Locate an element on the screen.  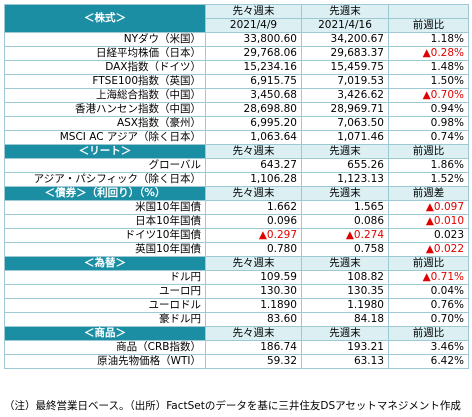
value-cell: 3,426.62 is located at coordinates (345, 95).